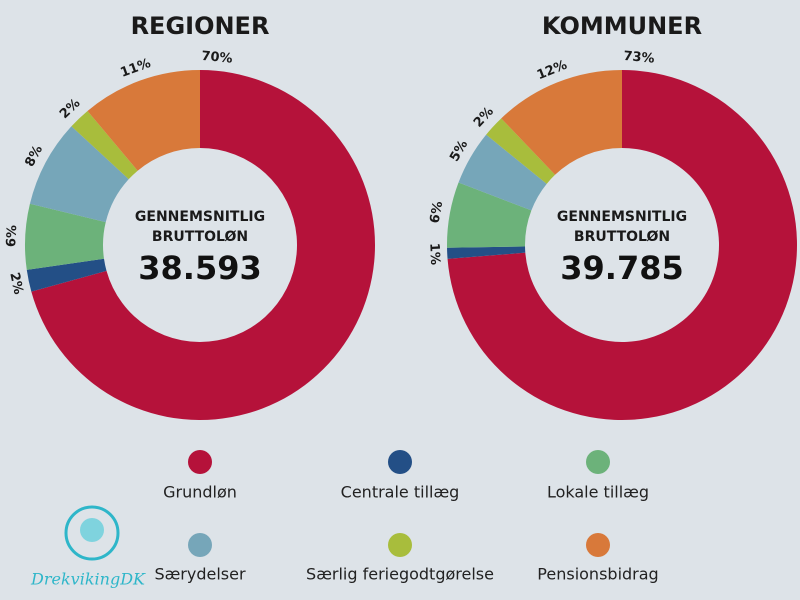  Describe the element at coordinates (200, 26) in the screenshot. I see `chart-title: REGIONER` at that location.